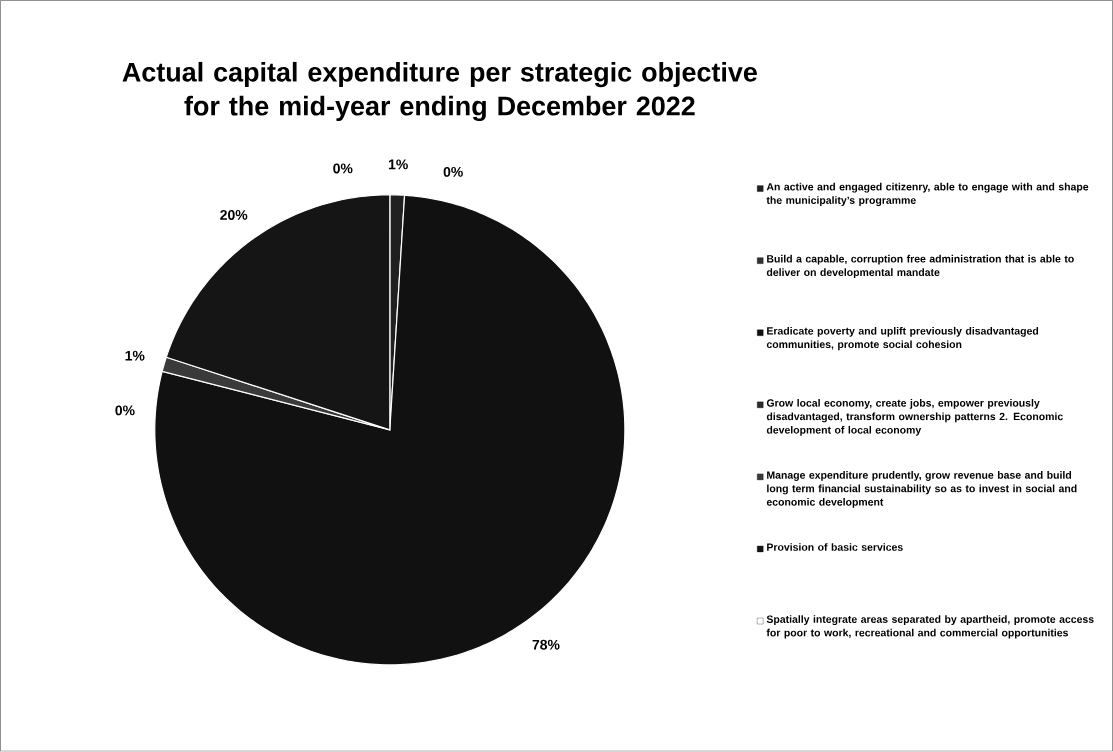 Image resolution: width=1113 pixels, height=752 pixels. What do you see at coordinates (835, 547) in the screenshot?
I see `legend-label: Provision of basic services` at bounding box center [835, 547].